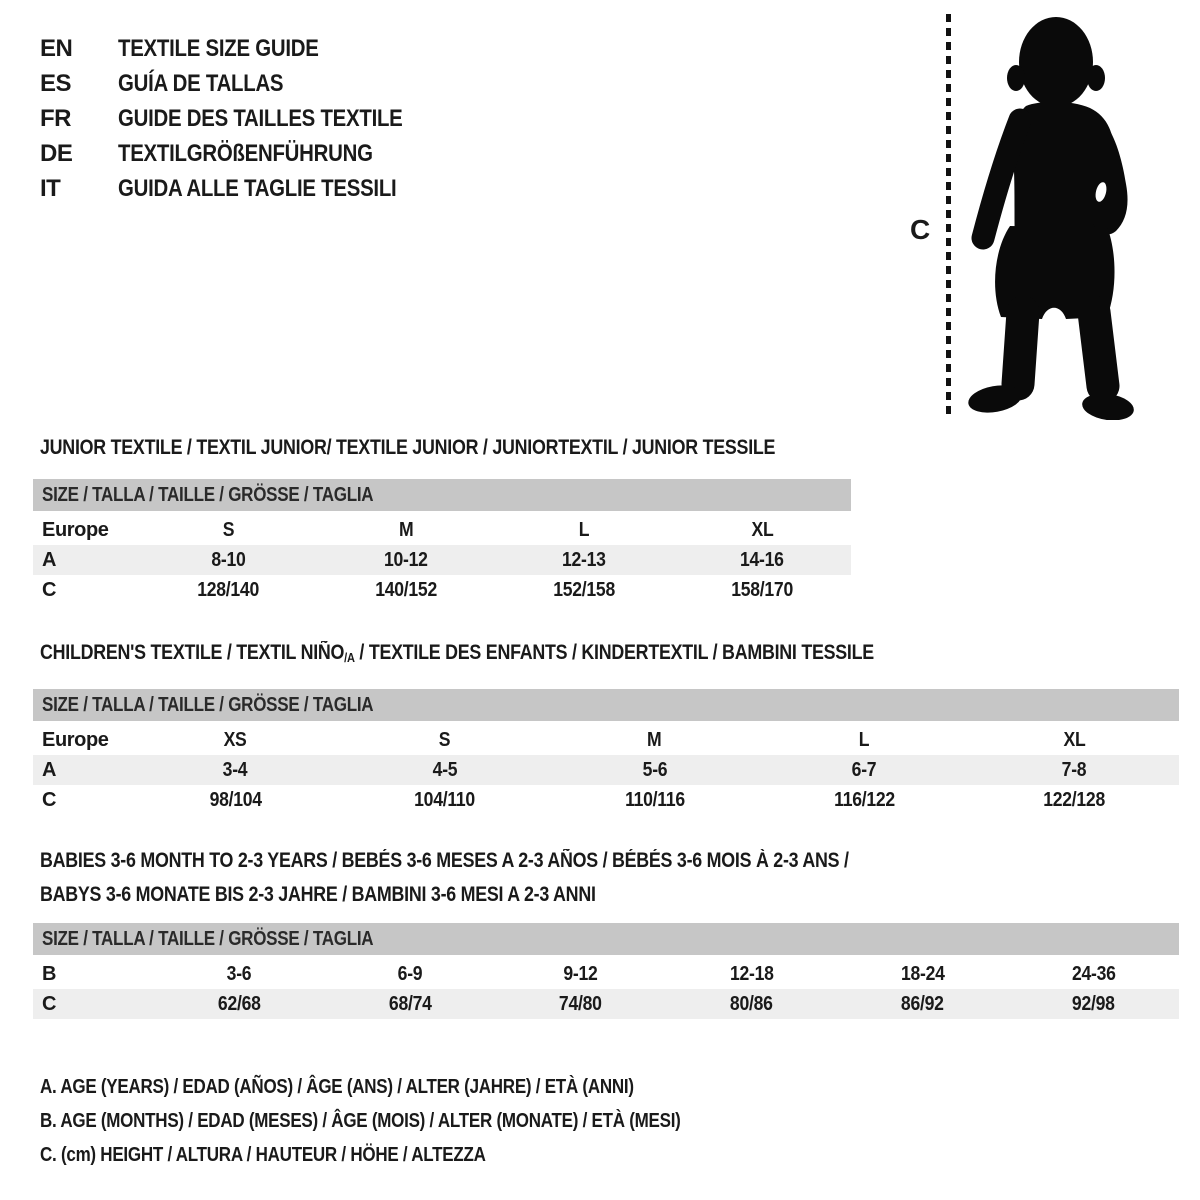  I want to click on size-cell: 86/92, so click(922, 1003).